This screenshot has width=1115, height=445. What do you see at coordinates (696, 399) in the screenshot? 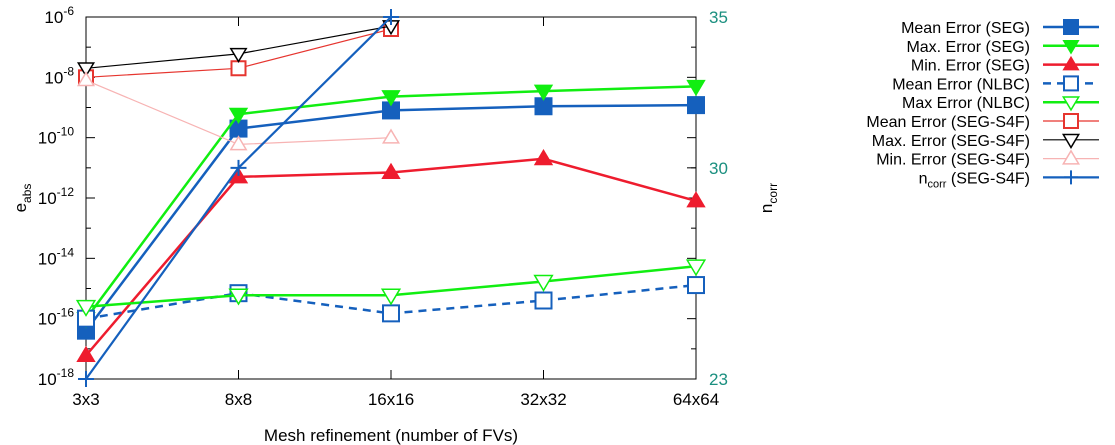
I see `x-tick-label: 64x64` at bounding box center [696, 399].